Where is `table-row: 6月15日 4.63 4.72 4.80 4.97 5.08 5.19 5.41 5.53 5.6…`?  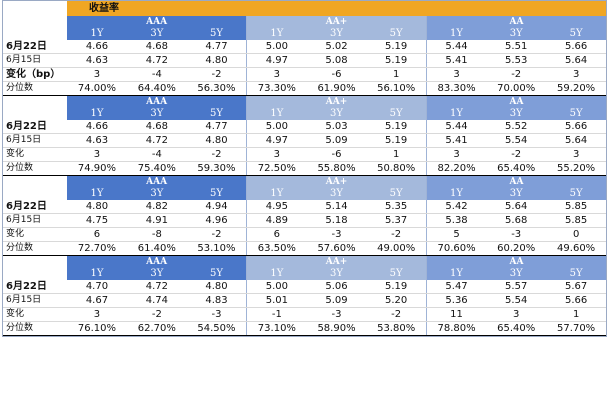 table-row: 6月15日 4.63 4.72 4.80 4.97 5.08 5.19 5.41 5.53 5.6… is located at coordinates (305, 60).